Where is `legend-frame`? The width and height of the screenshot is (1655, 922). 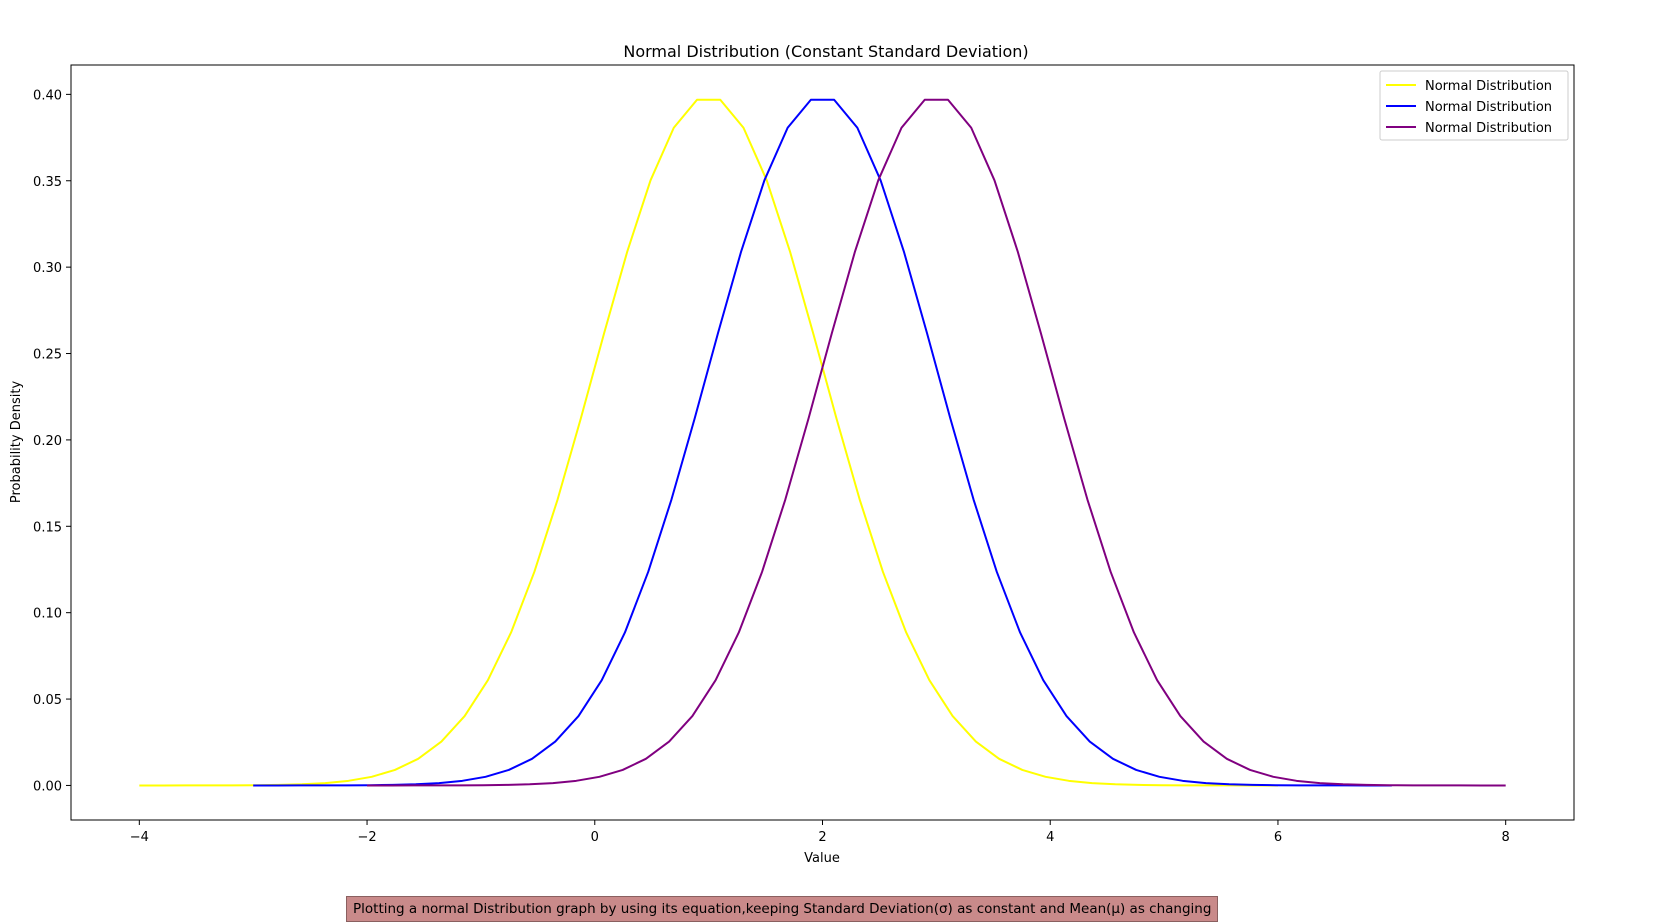 legend-frame is located at coordinates (1474, 105).